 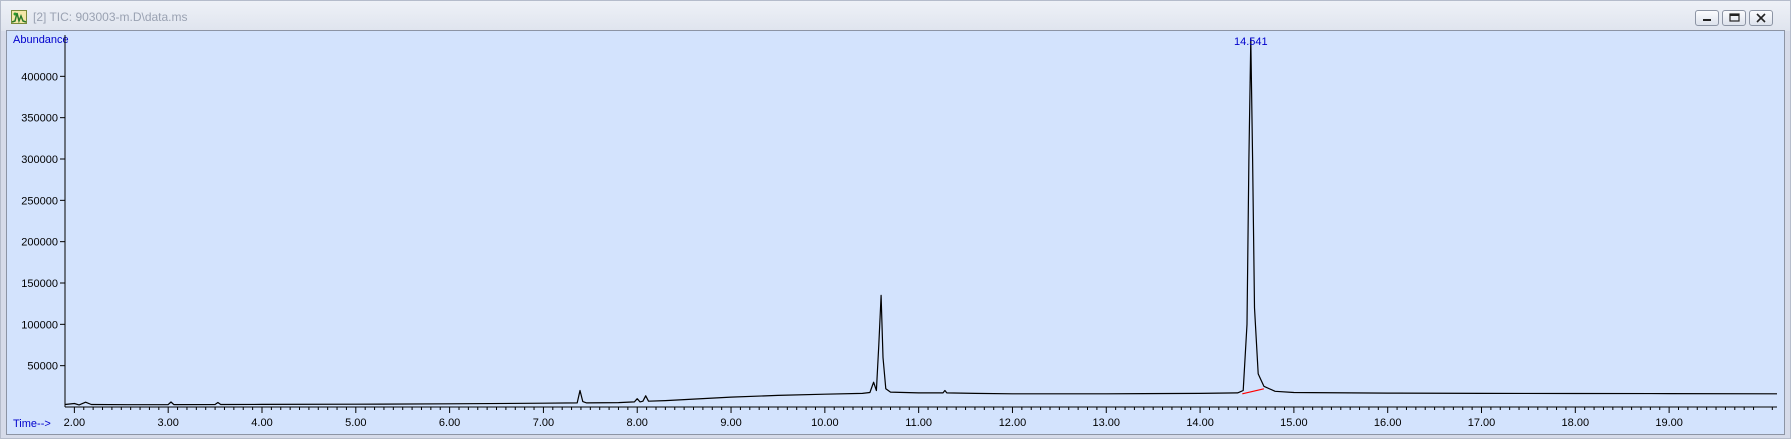 What do you see at coordinates (1294, 423) in the screenshot?
I see `x-tick-label: 15.00` at bounding box center [1294, 423].